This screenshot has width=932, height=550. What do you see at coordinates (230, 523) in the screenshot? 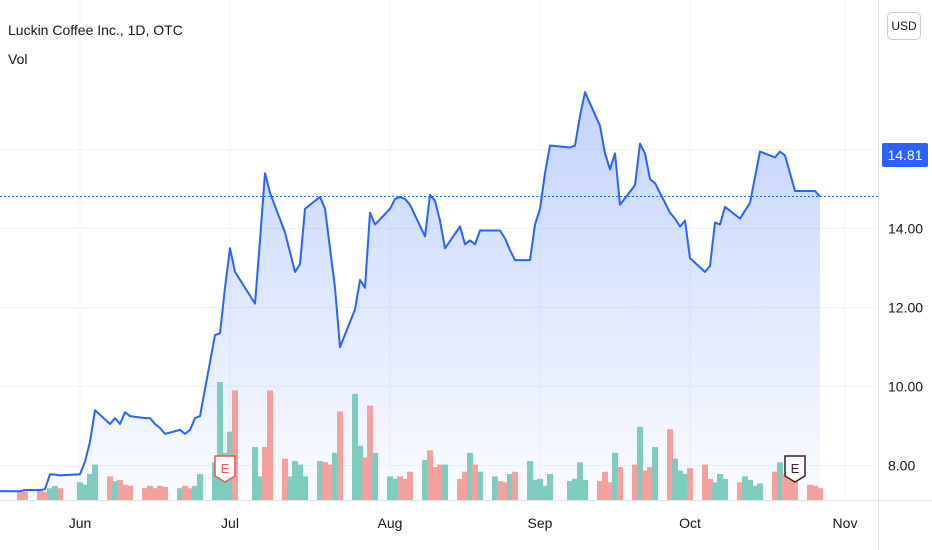
I see `x-tick-label: Jul` at bounding box center [230, 523].